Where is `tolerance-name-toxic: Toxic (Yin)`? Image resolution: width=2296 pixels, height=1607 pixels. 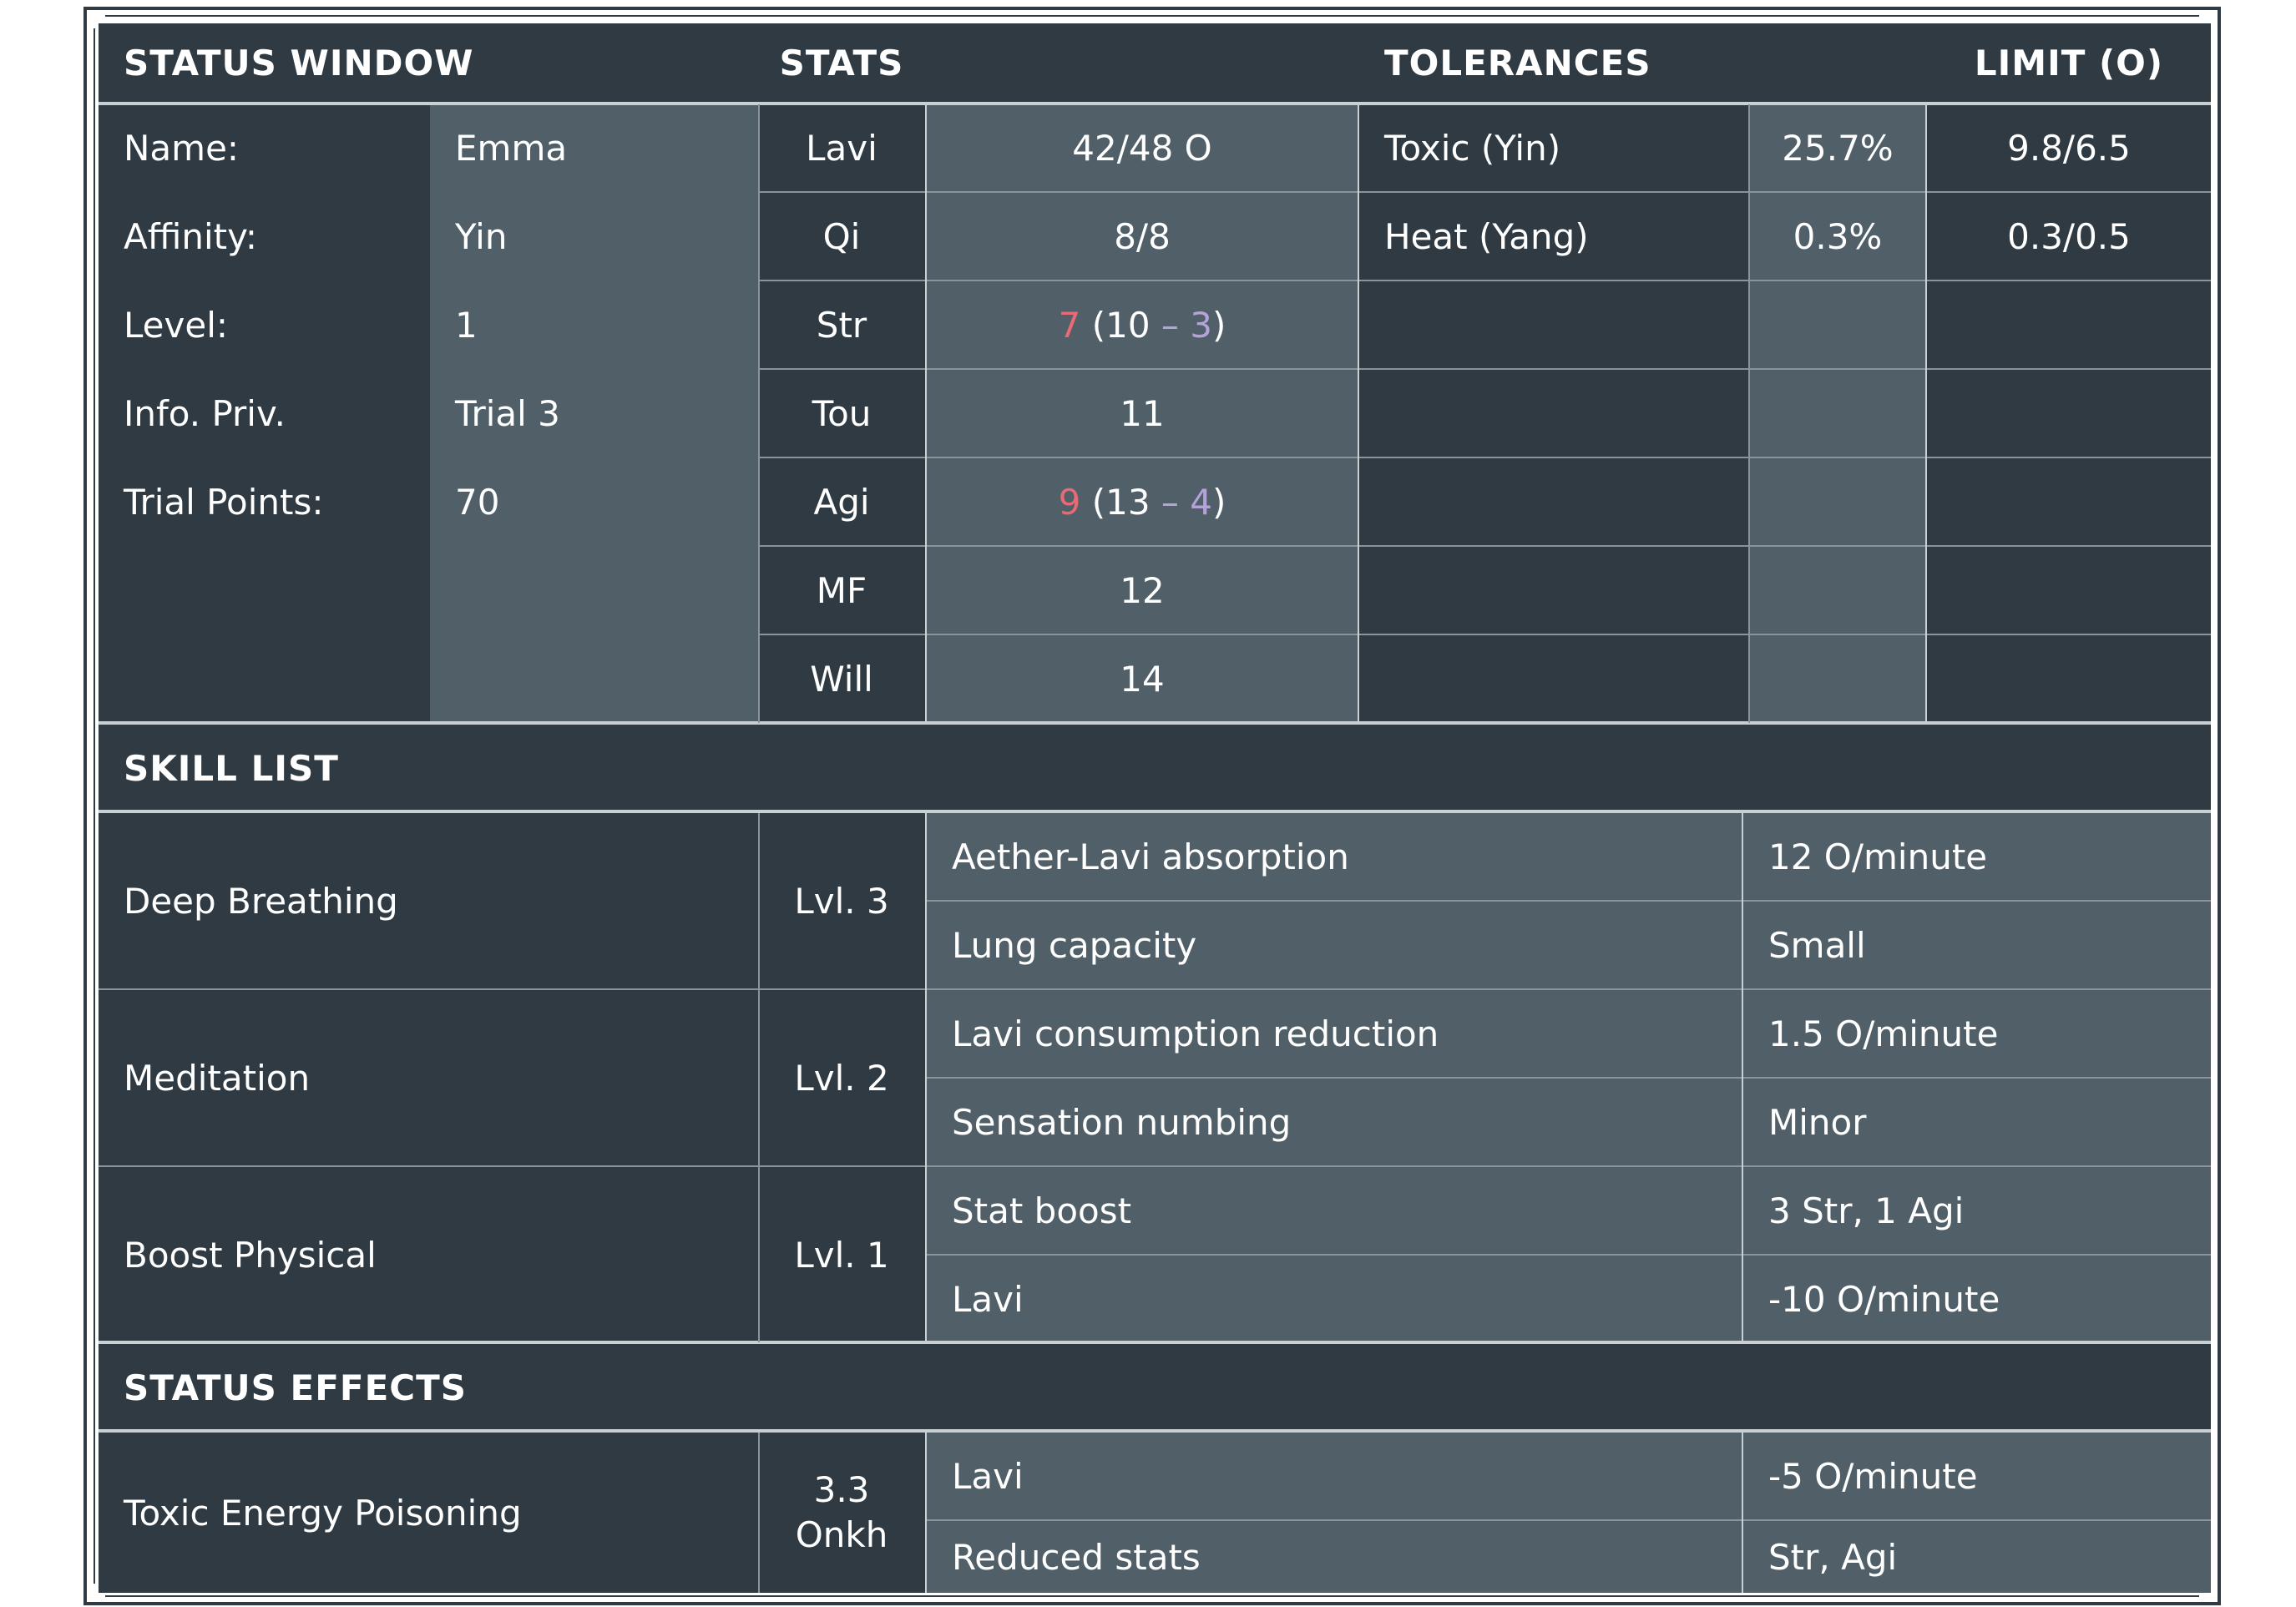 tolerance-name-toxic: Toxic (Yin) is located at coordinates (1472, 148).